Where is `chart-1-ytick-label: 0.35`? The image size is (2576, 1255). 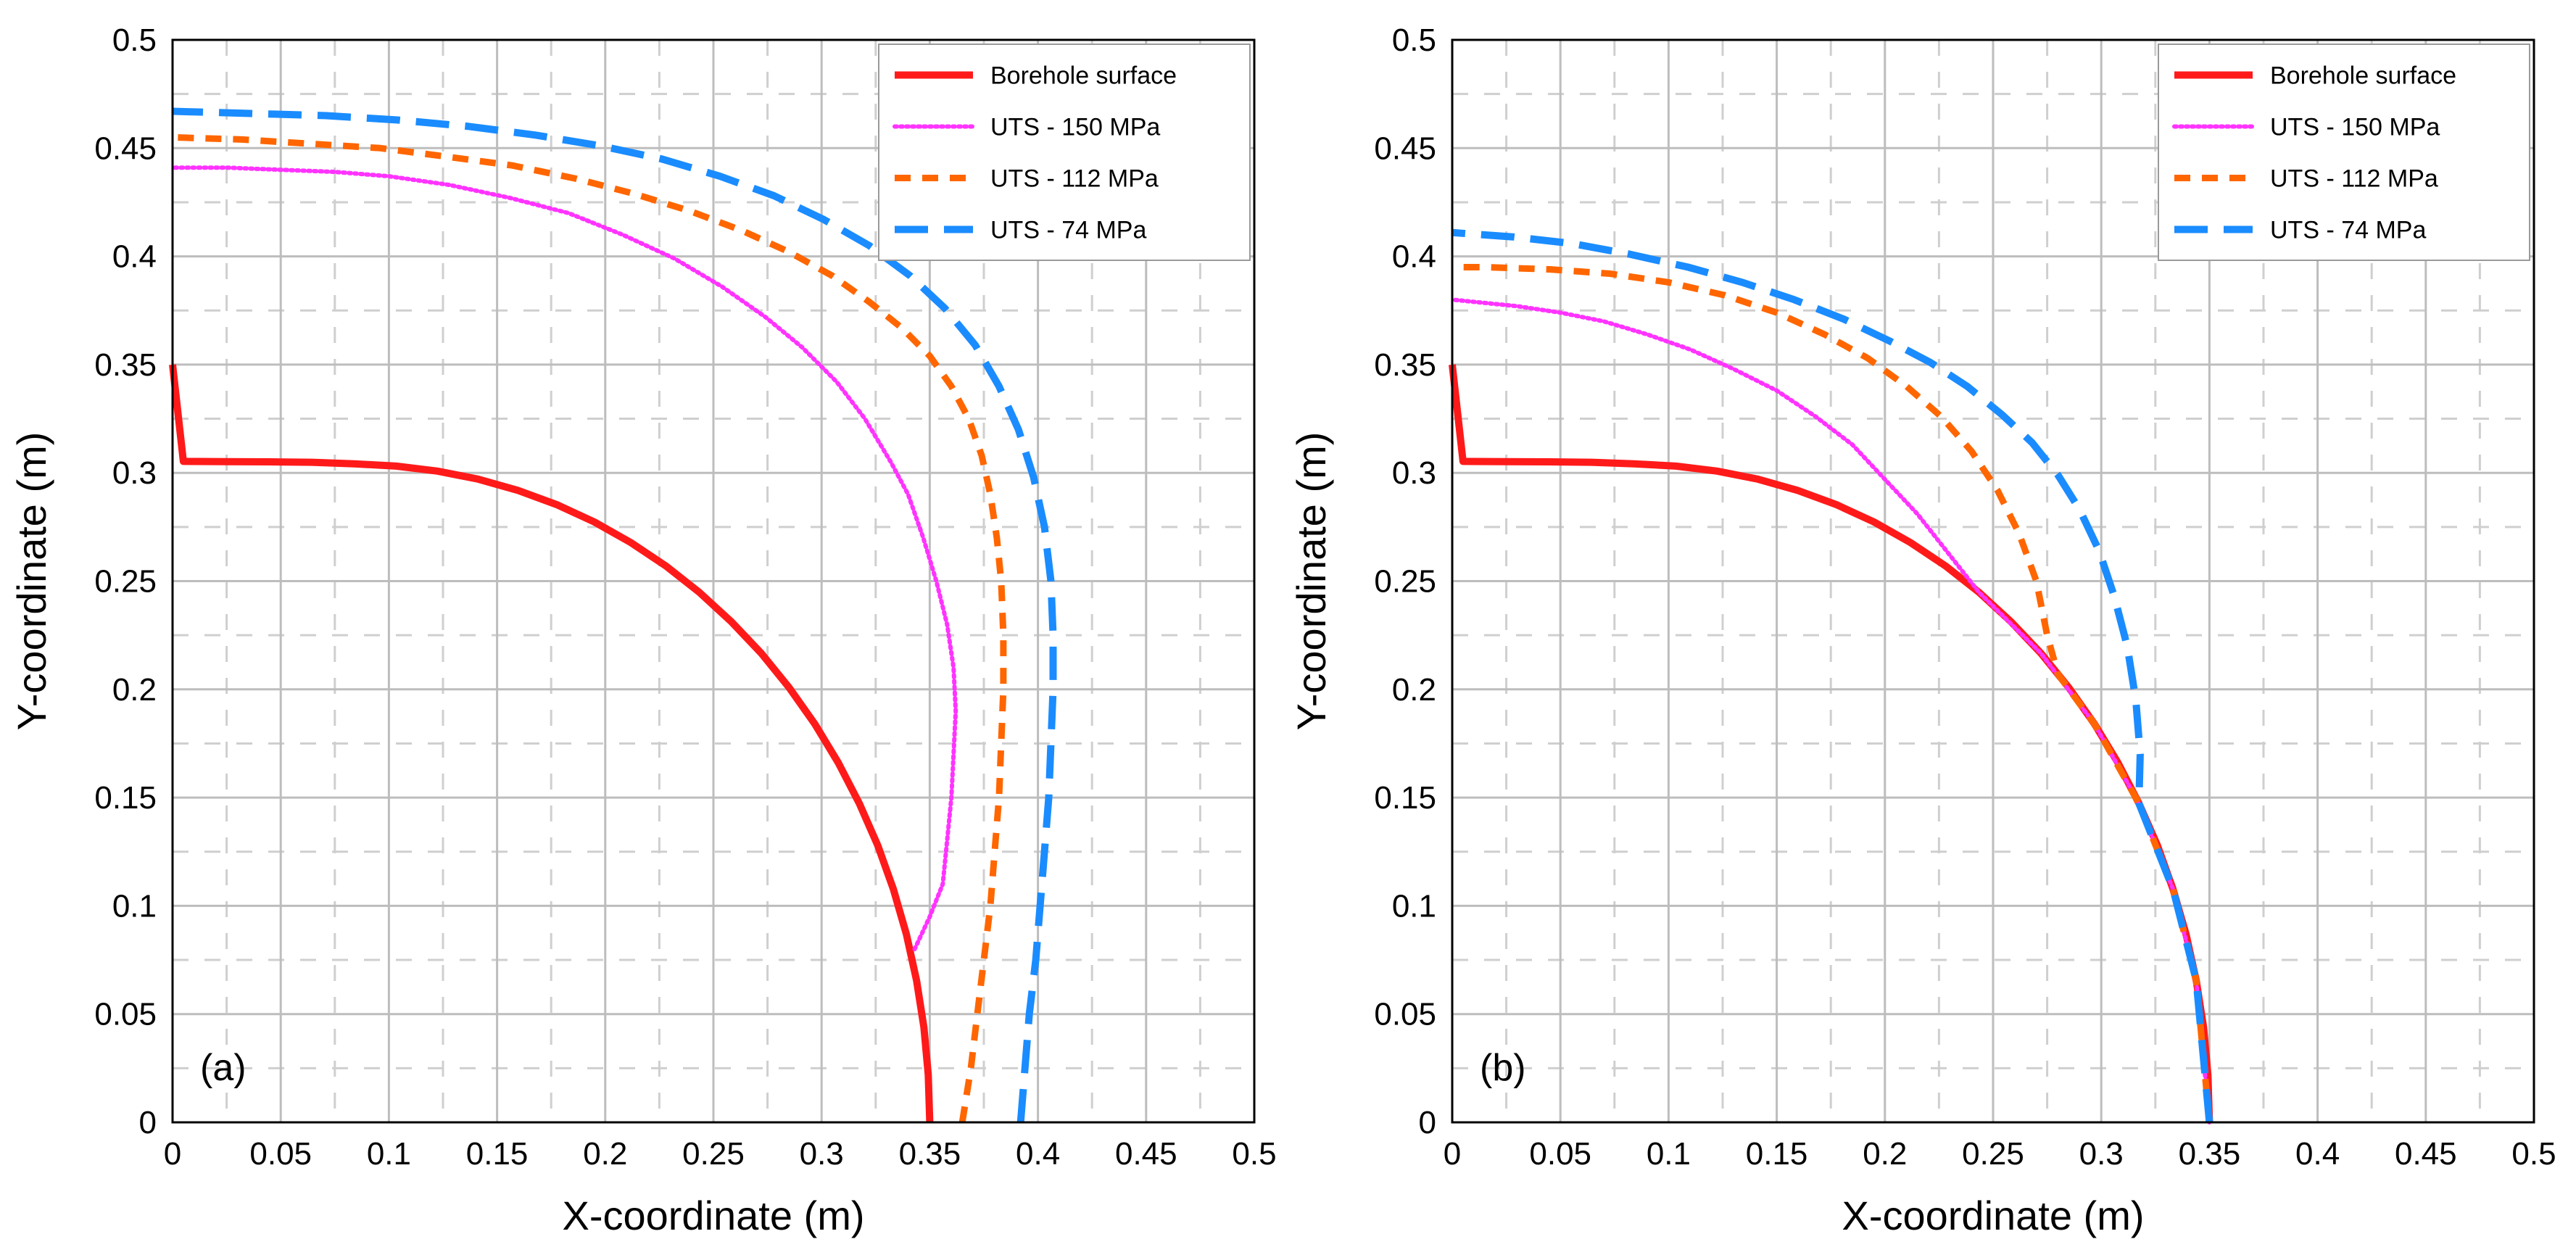 chart-1-ytick-label: 0.35 is located at coordinates (1405, 365).